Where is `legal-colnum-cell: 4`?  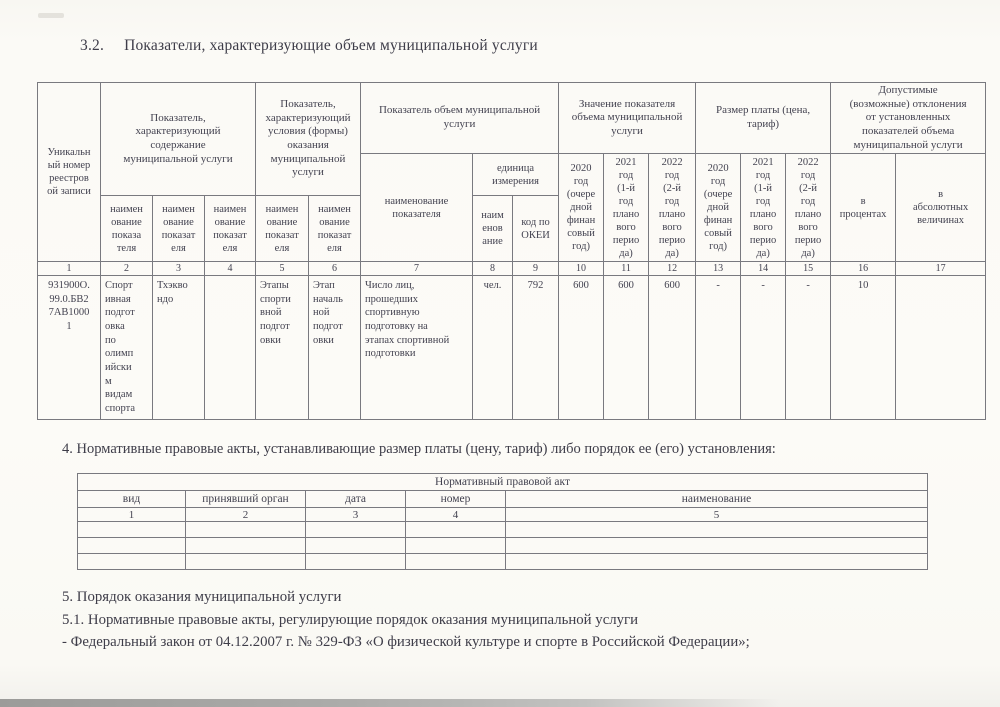
legal-colnum-cell: 4 is located at coordinates (455, 514).